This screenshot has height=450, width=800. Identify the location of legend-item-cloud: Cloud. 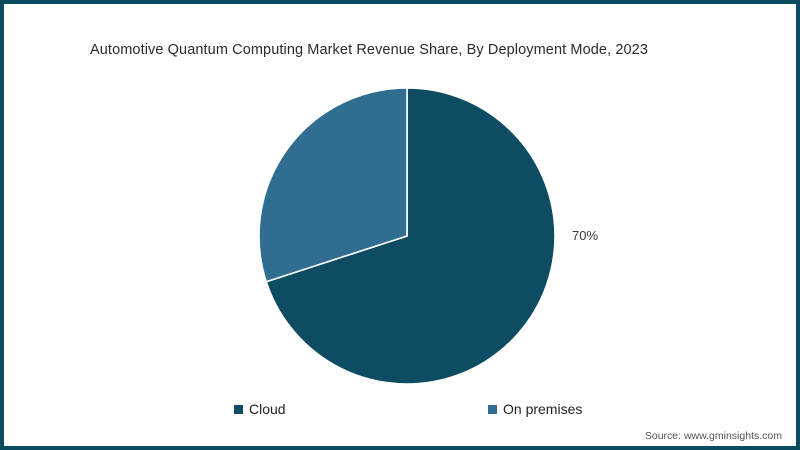
(260, 409).